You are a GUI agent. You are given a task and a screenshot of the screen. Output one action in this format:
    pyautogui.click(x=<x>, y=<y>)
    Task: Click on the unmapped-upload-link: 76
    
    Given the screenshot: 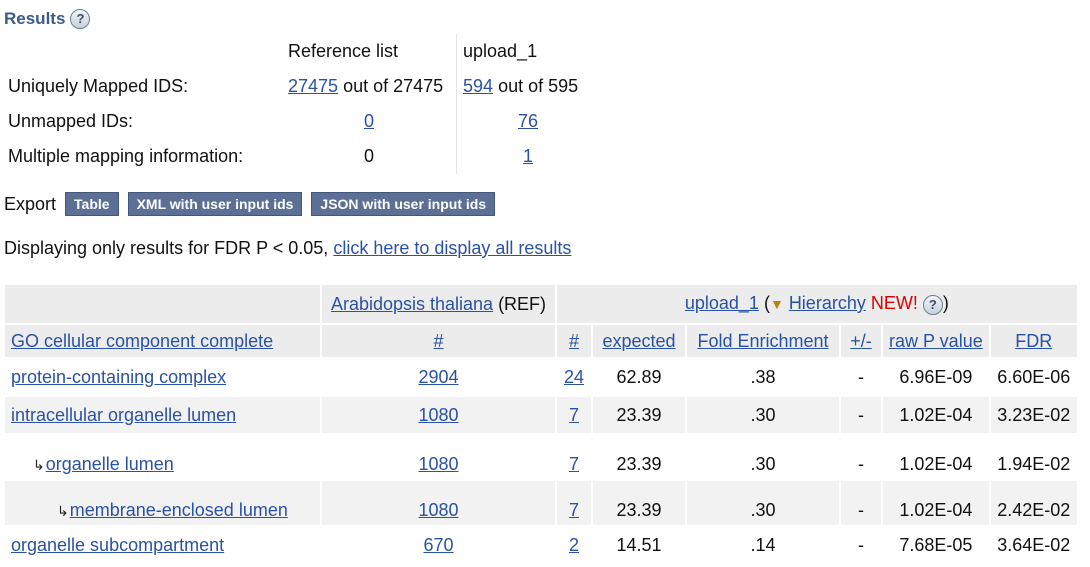 What is the action you would take?
    pyautogui.click(x=528, y=121)
    